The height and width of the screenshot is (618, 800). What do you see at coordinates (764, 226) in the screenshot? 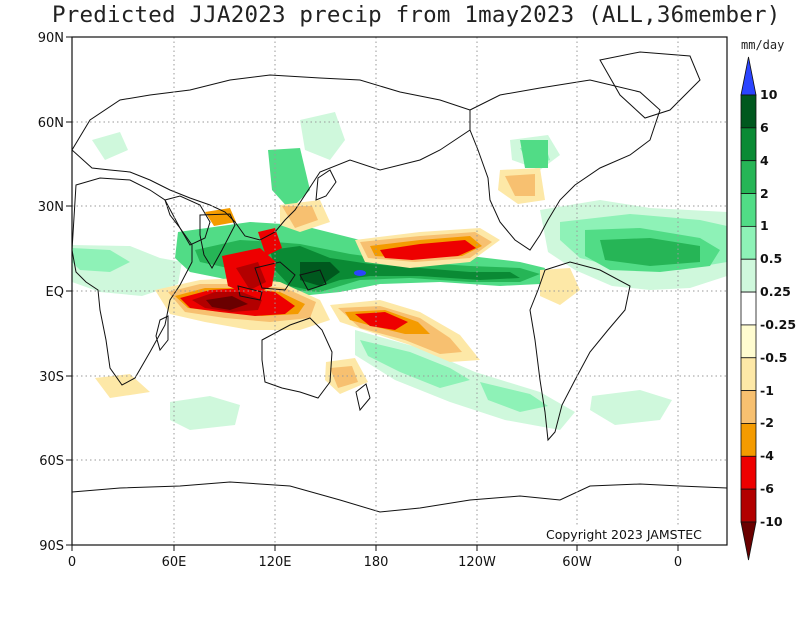
I see `colorbar-label: 1` at bounding box center [764, 226].